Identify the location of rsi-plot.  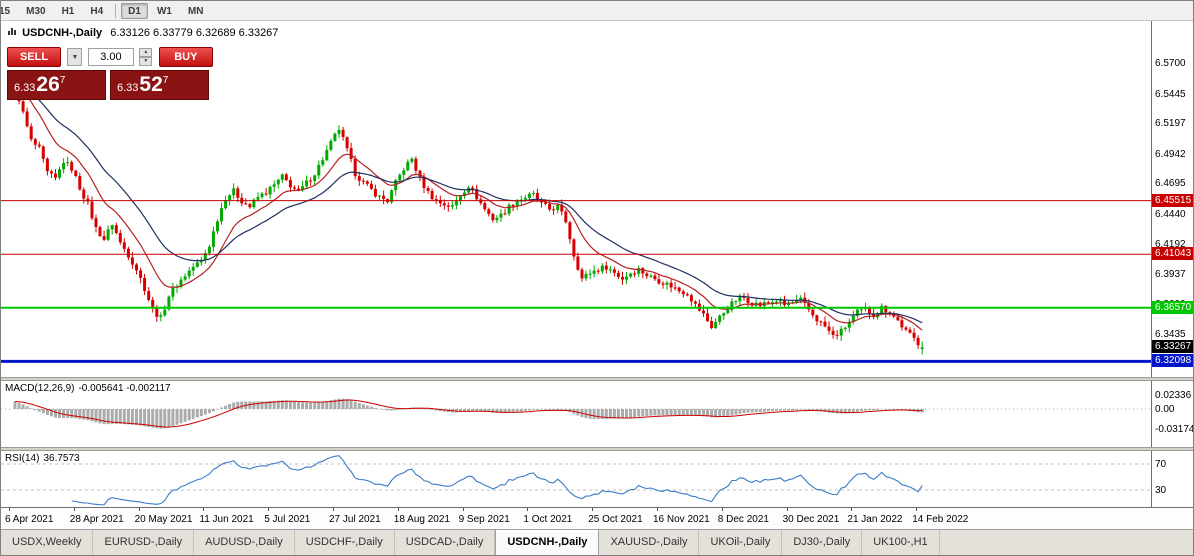
(576, 479).